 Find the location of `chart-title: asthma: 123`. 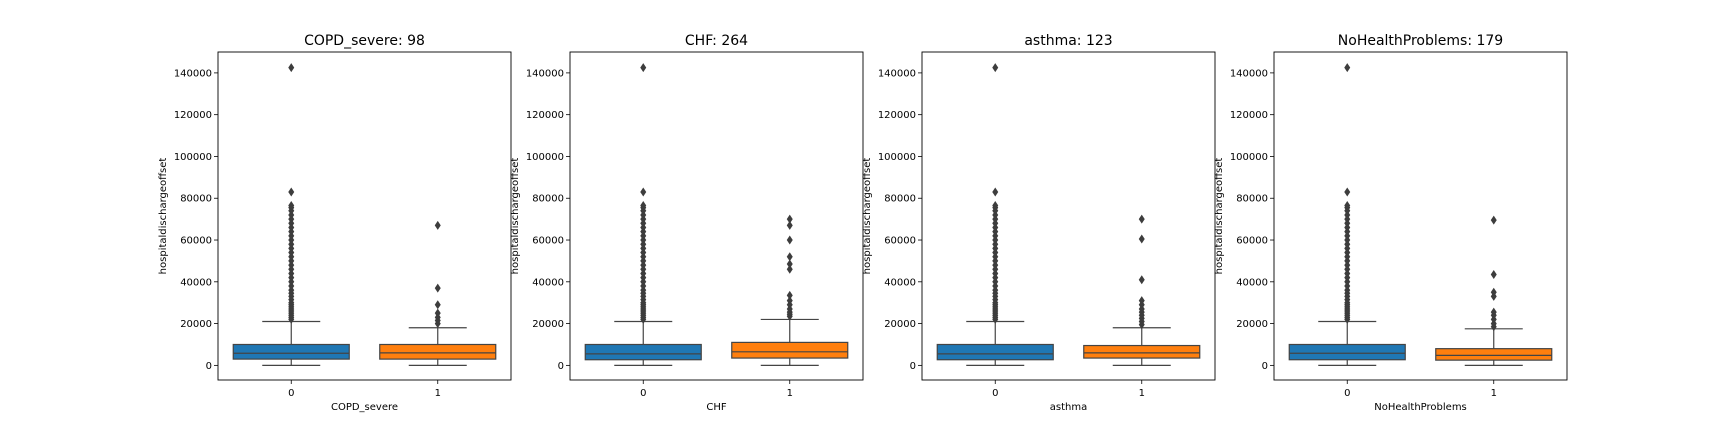

chart-title: asthma: 123 is located at coordinates (1068, 41).